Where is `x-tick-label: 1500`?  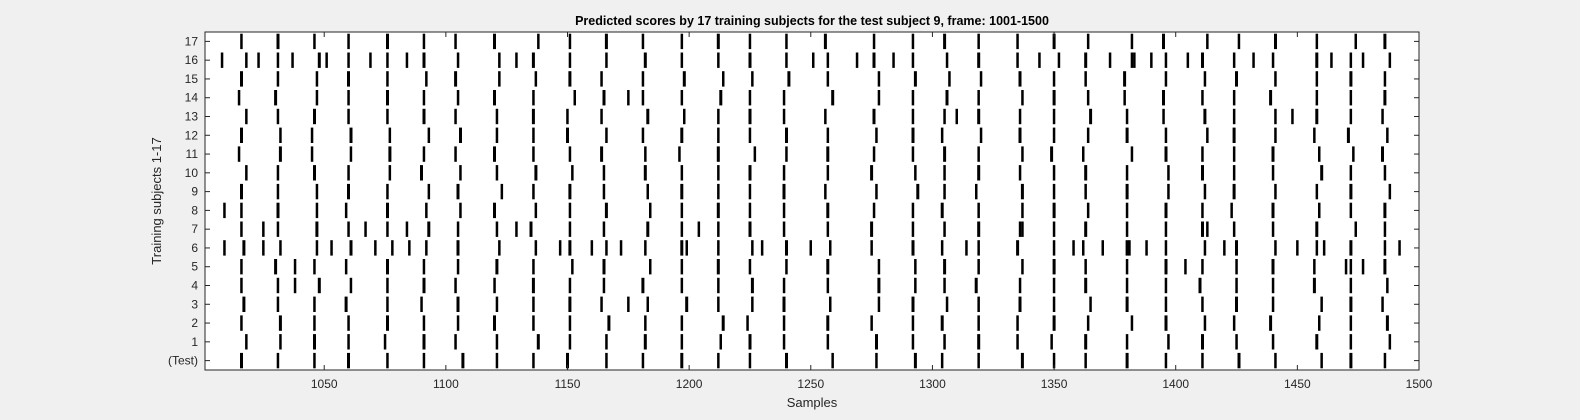
x-tick-label: 1500 is located at coordinates (1419, 384).